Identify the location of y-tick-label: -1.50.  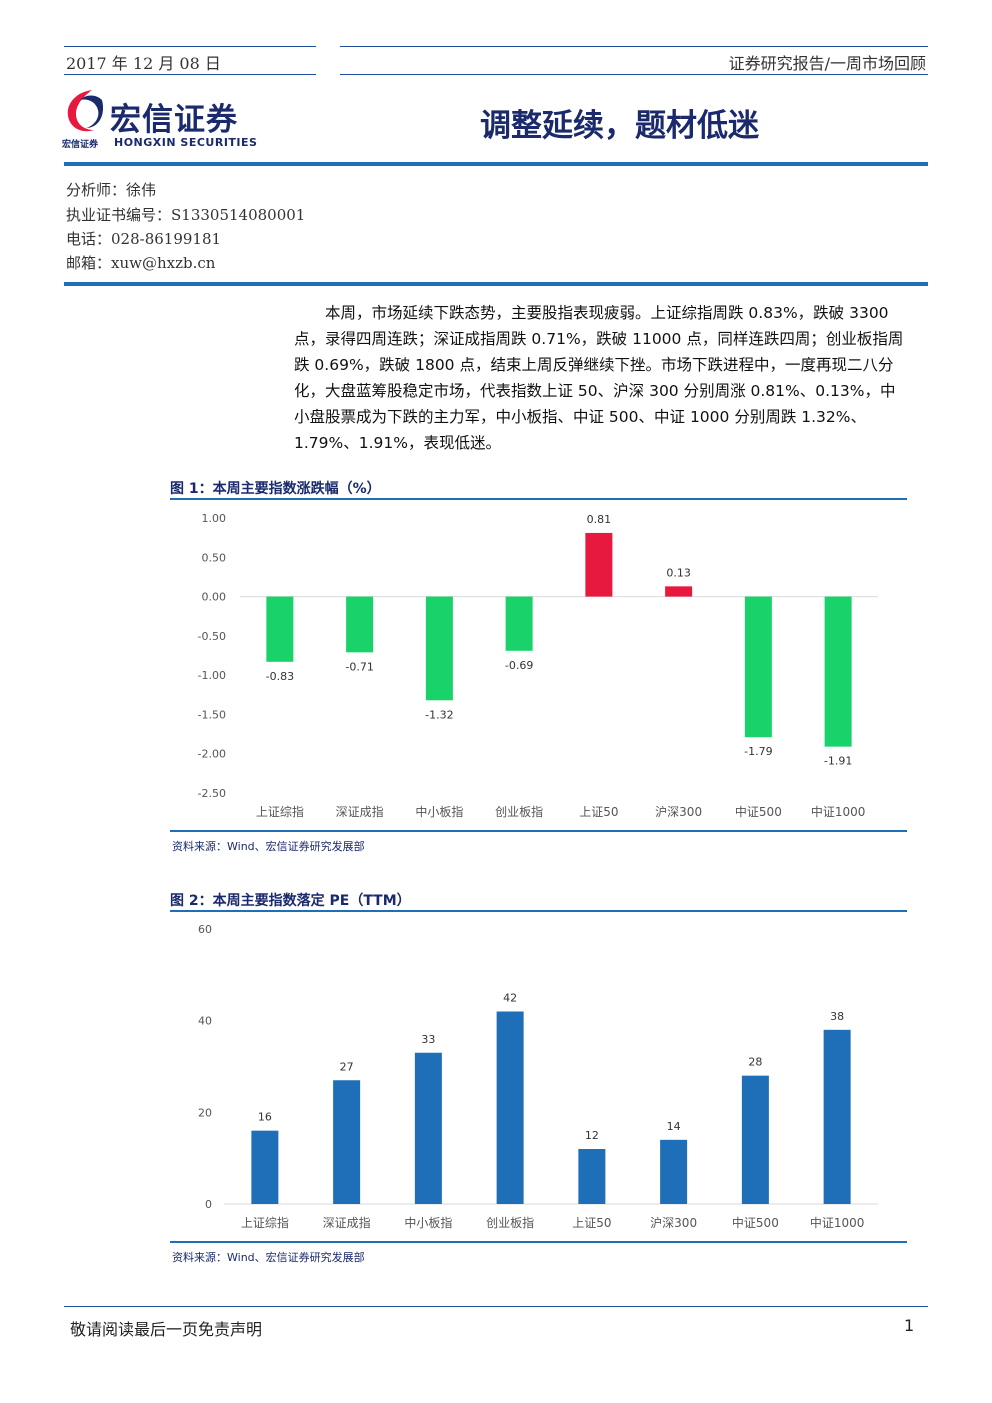
(212, 714).